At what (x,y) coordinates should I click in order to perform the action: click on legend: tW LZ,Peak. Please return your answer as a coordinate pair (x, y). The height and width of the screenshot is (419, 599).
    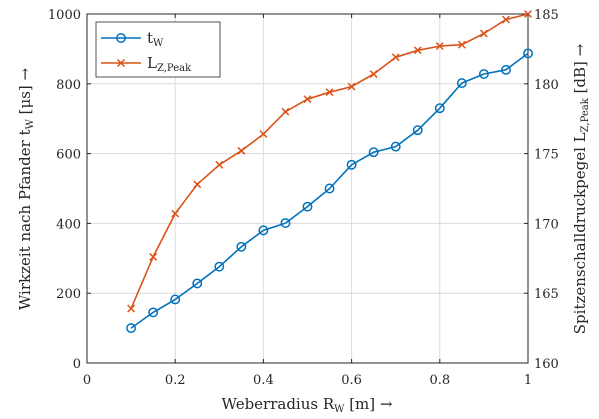
    Looking at the image, I should click on (158, 49).